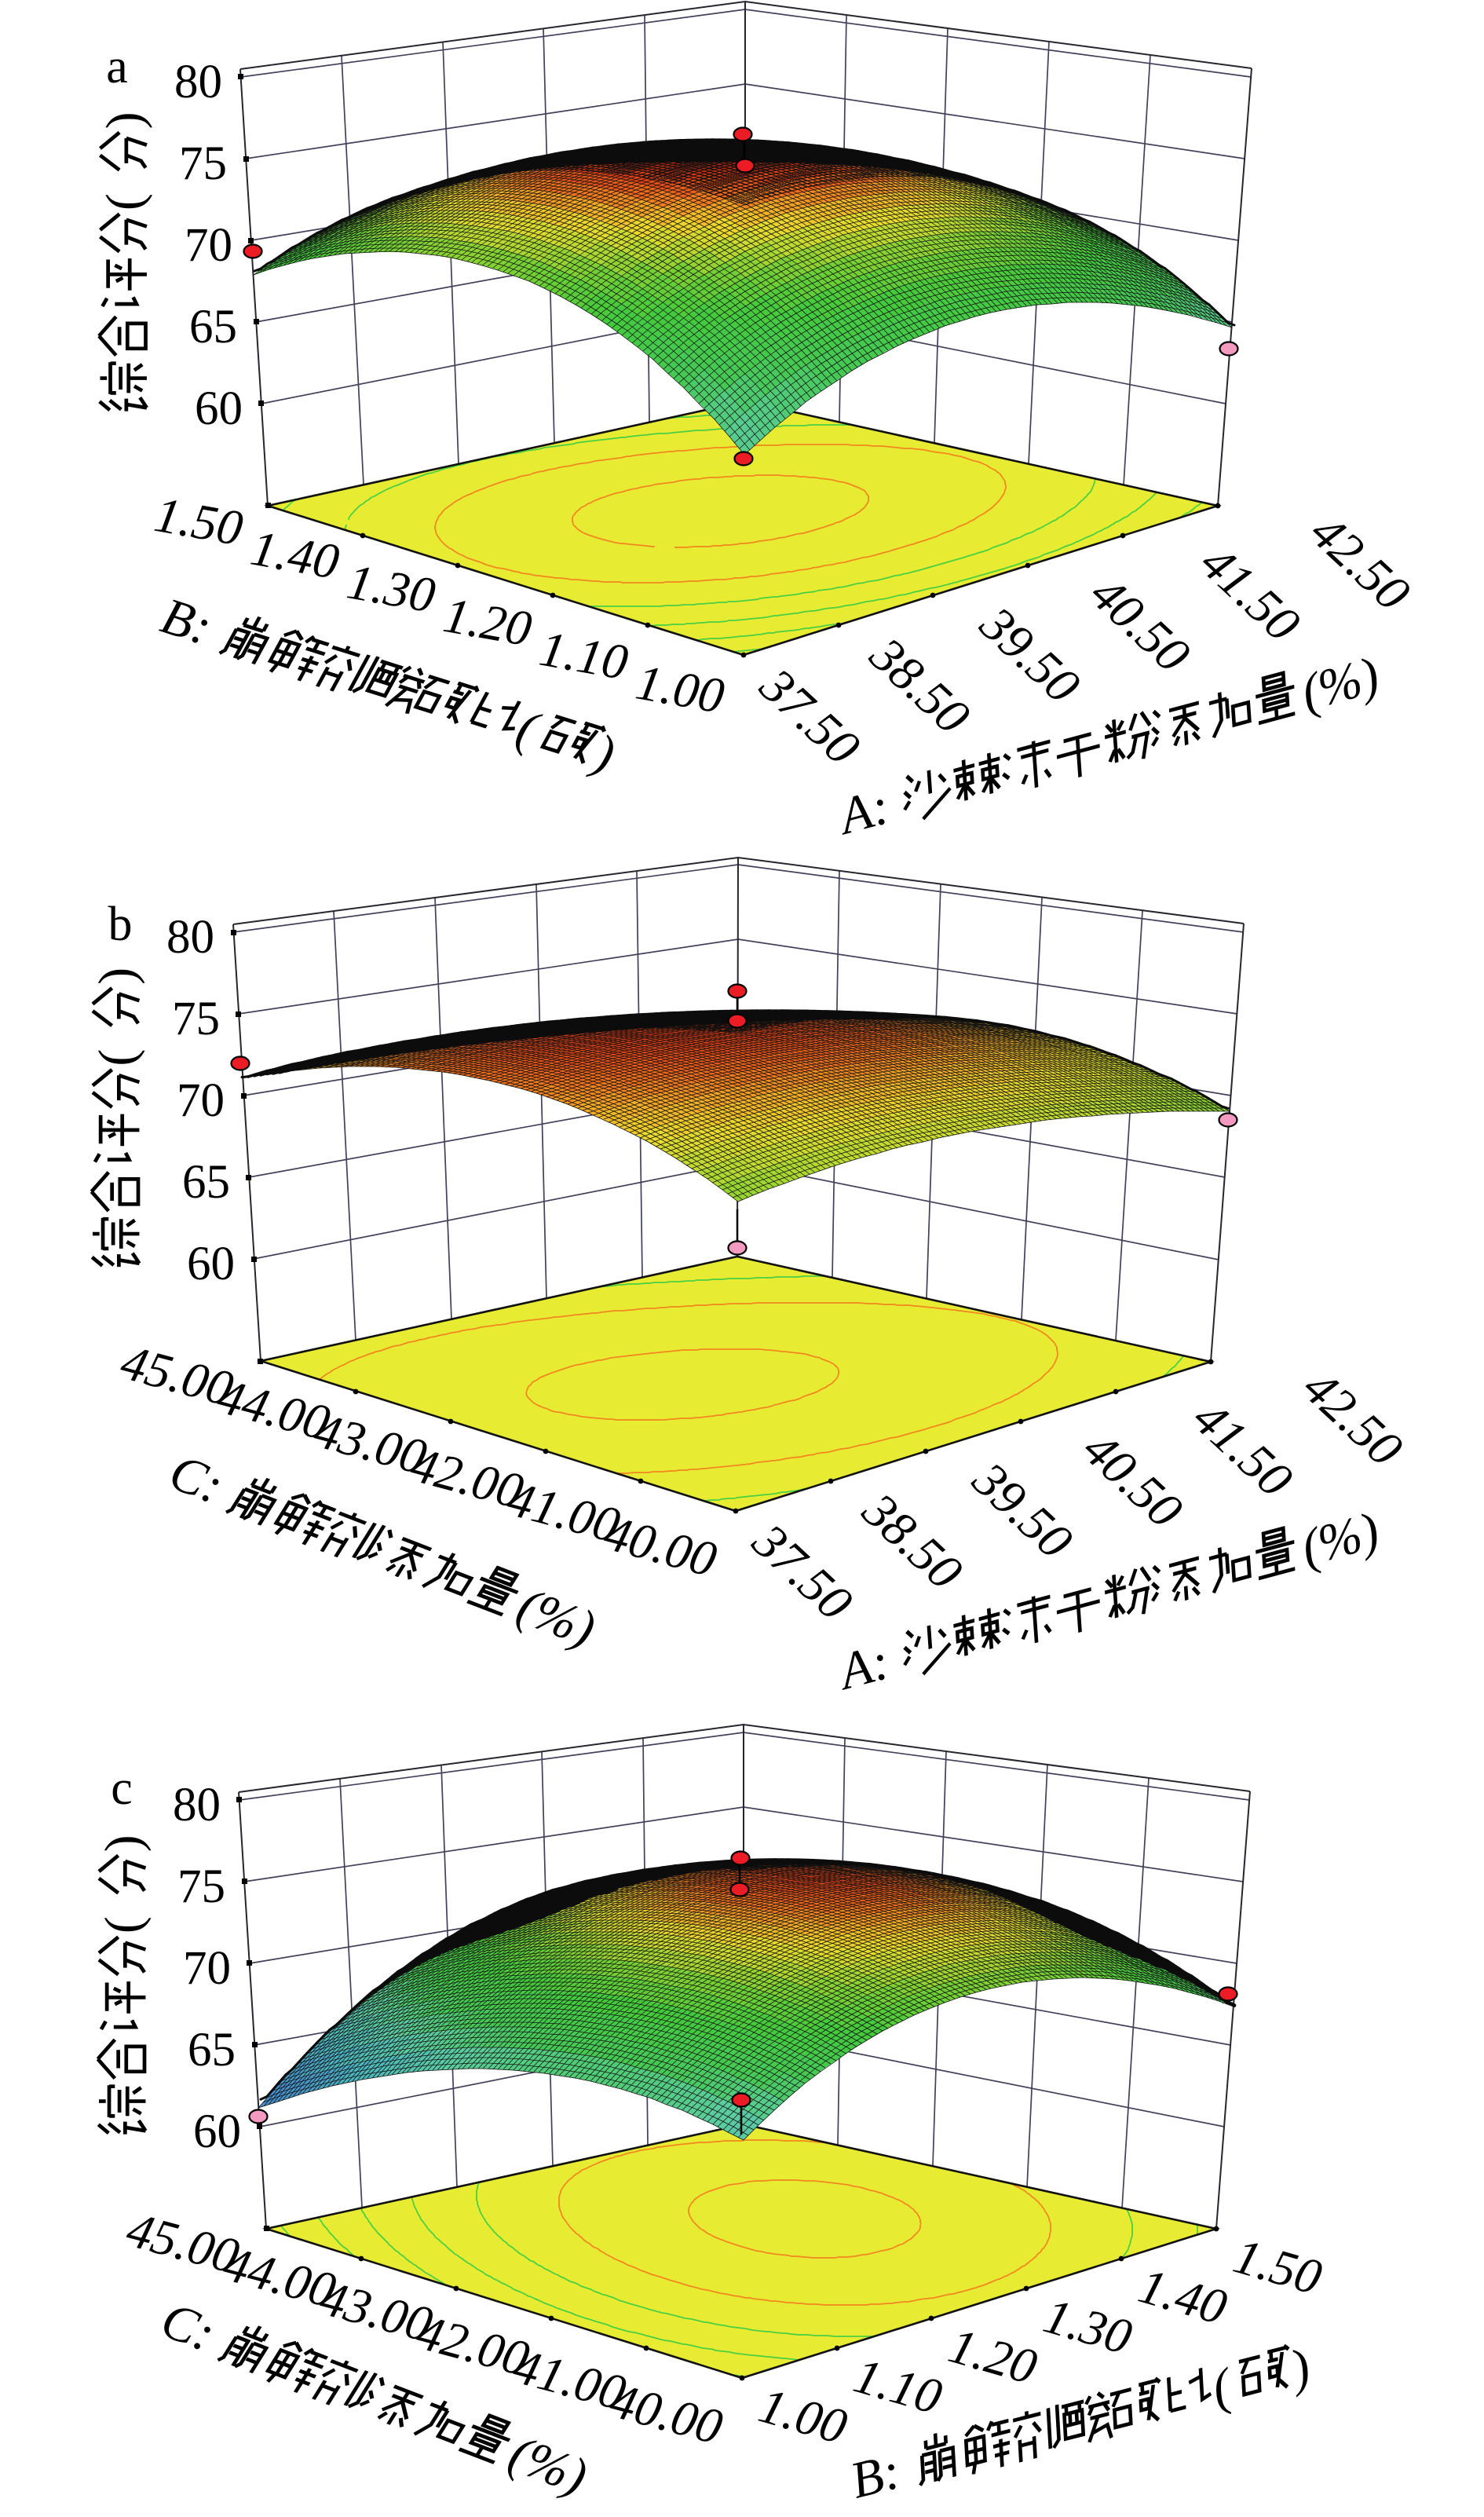 This screenshot has height=2517, width=1484. What do you see at coordinates (117, 66) in the screenshot?
I see `svg-text: a` at bounding box center [117, 66].